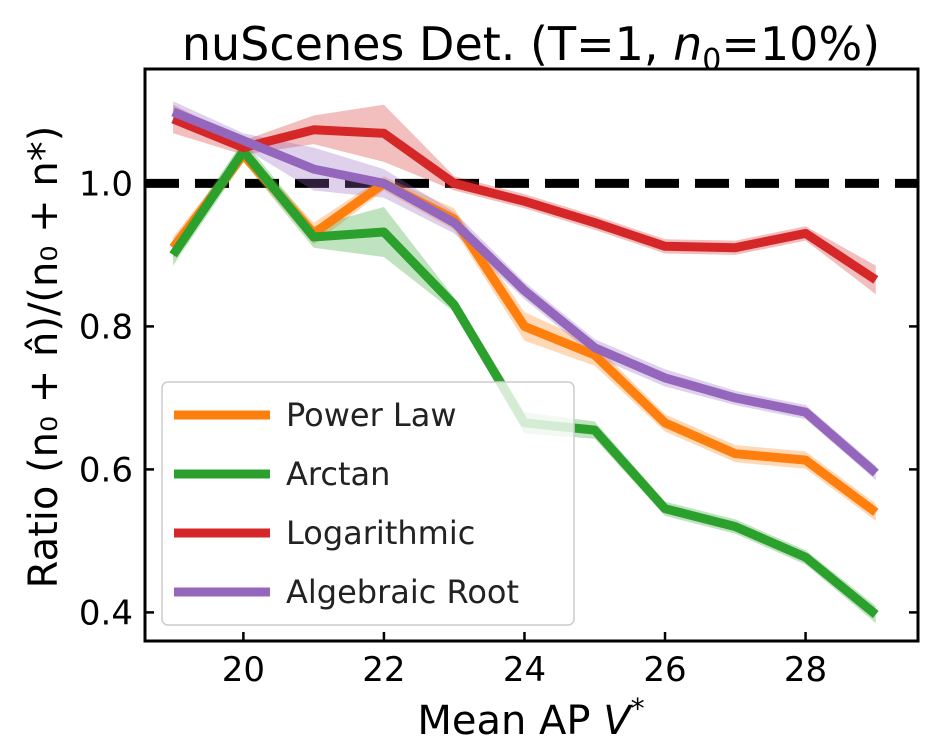  What do you see at coordinates (106, 327) in the screenshot?
I see `y-tick-label: 0.8` at bounding box center [106, 327].